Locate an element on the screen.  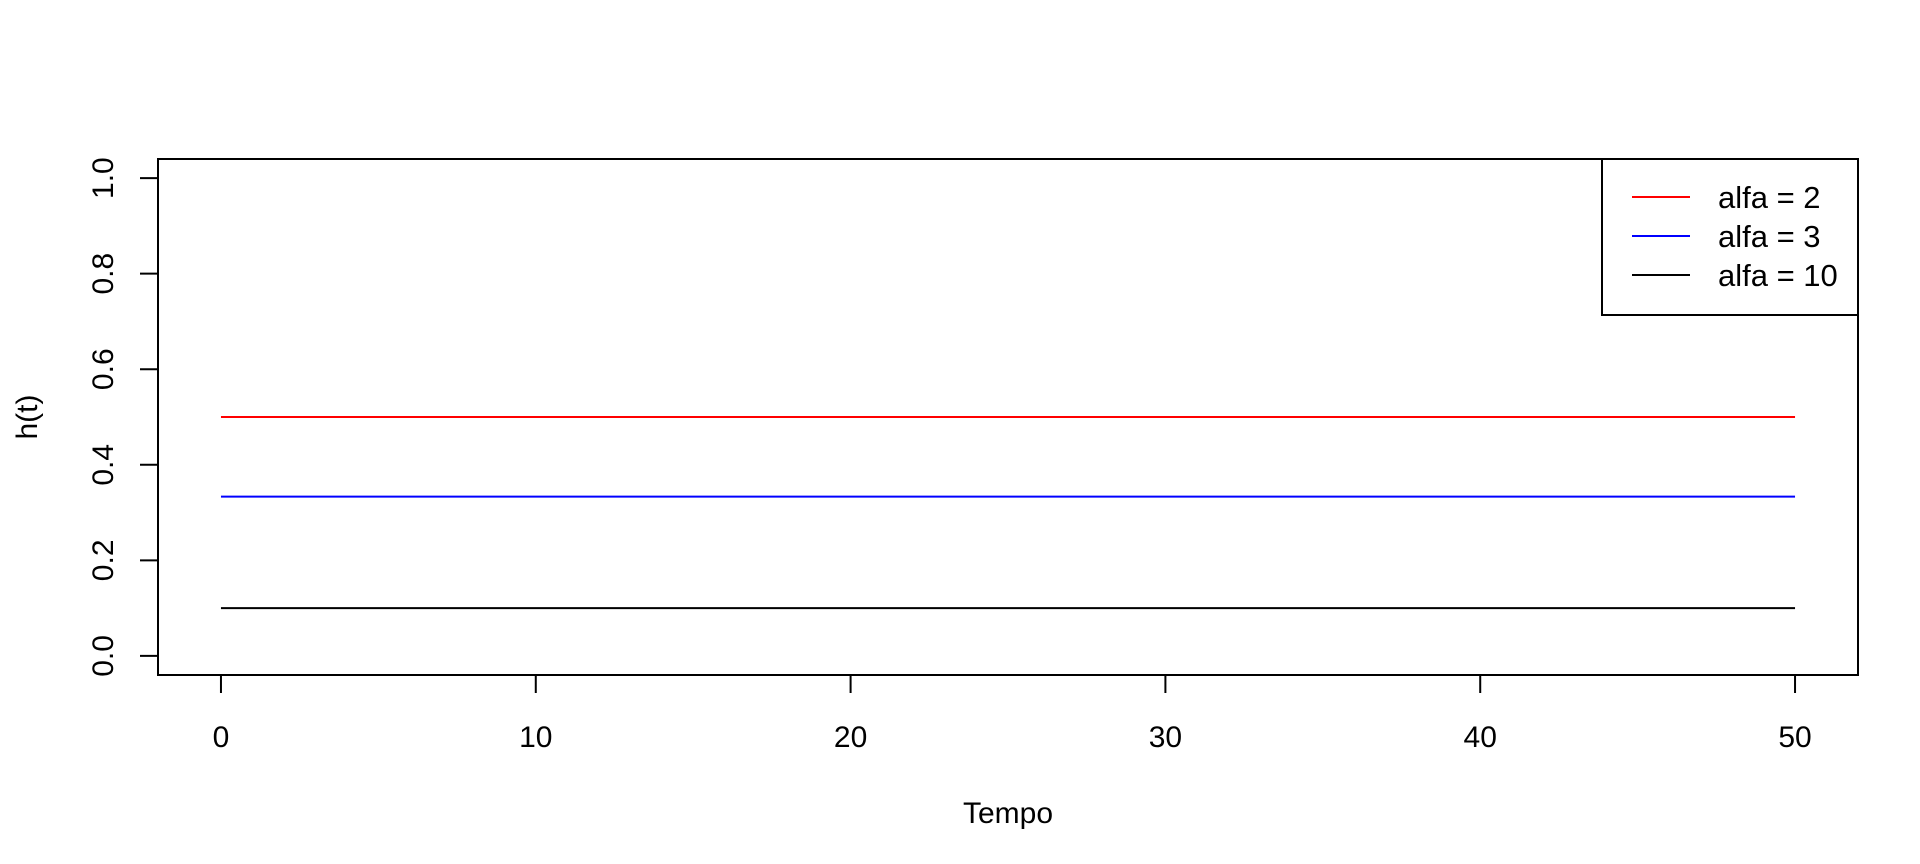
y-tick-label: 0.8 is located at coordinates (103, 274).